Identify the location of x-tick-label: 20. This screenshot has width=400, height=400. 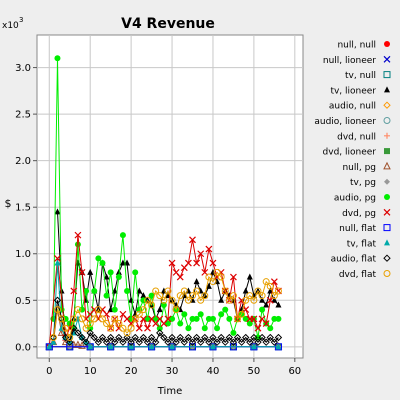
(131, 371).